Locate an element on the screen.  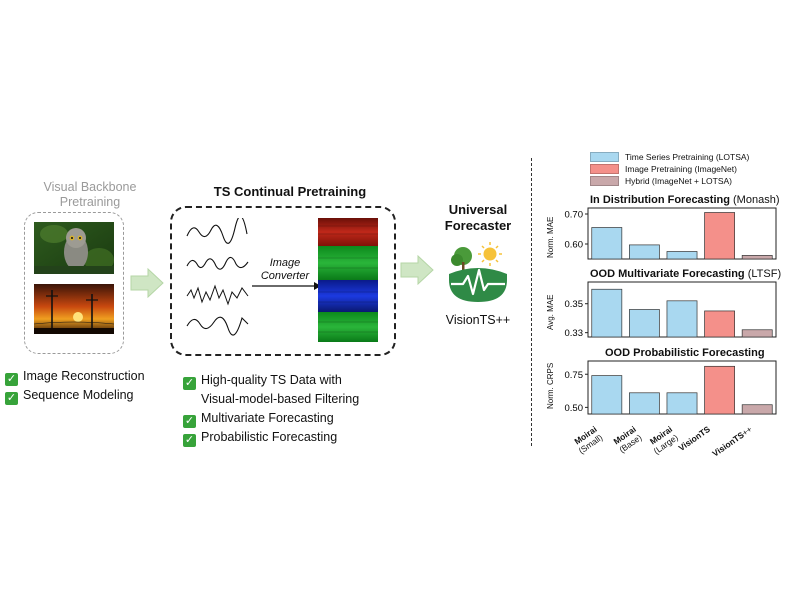
chart-title: In Distribution Forecasting (Monash) is located at coordinates (684, 200).